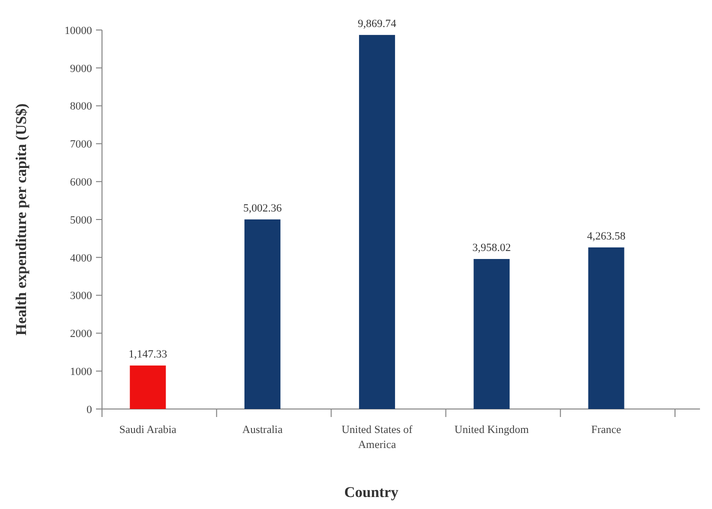 This screenshot has width=712, height=509. I want to click on y-tick-label: 3000, so click(81, 296).